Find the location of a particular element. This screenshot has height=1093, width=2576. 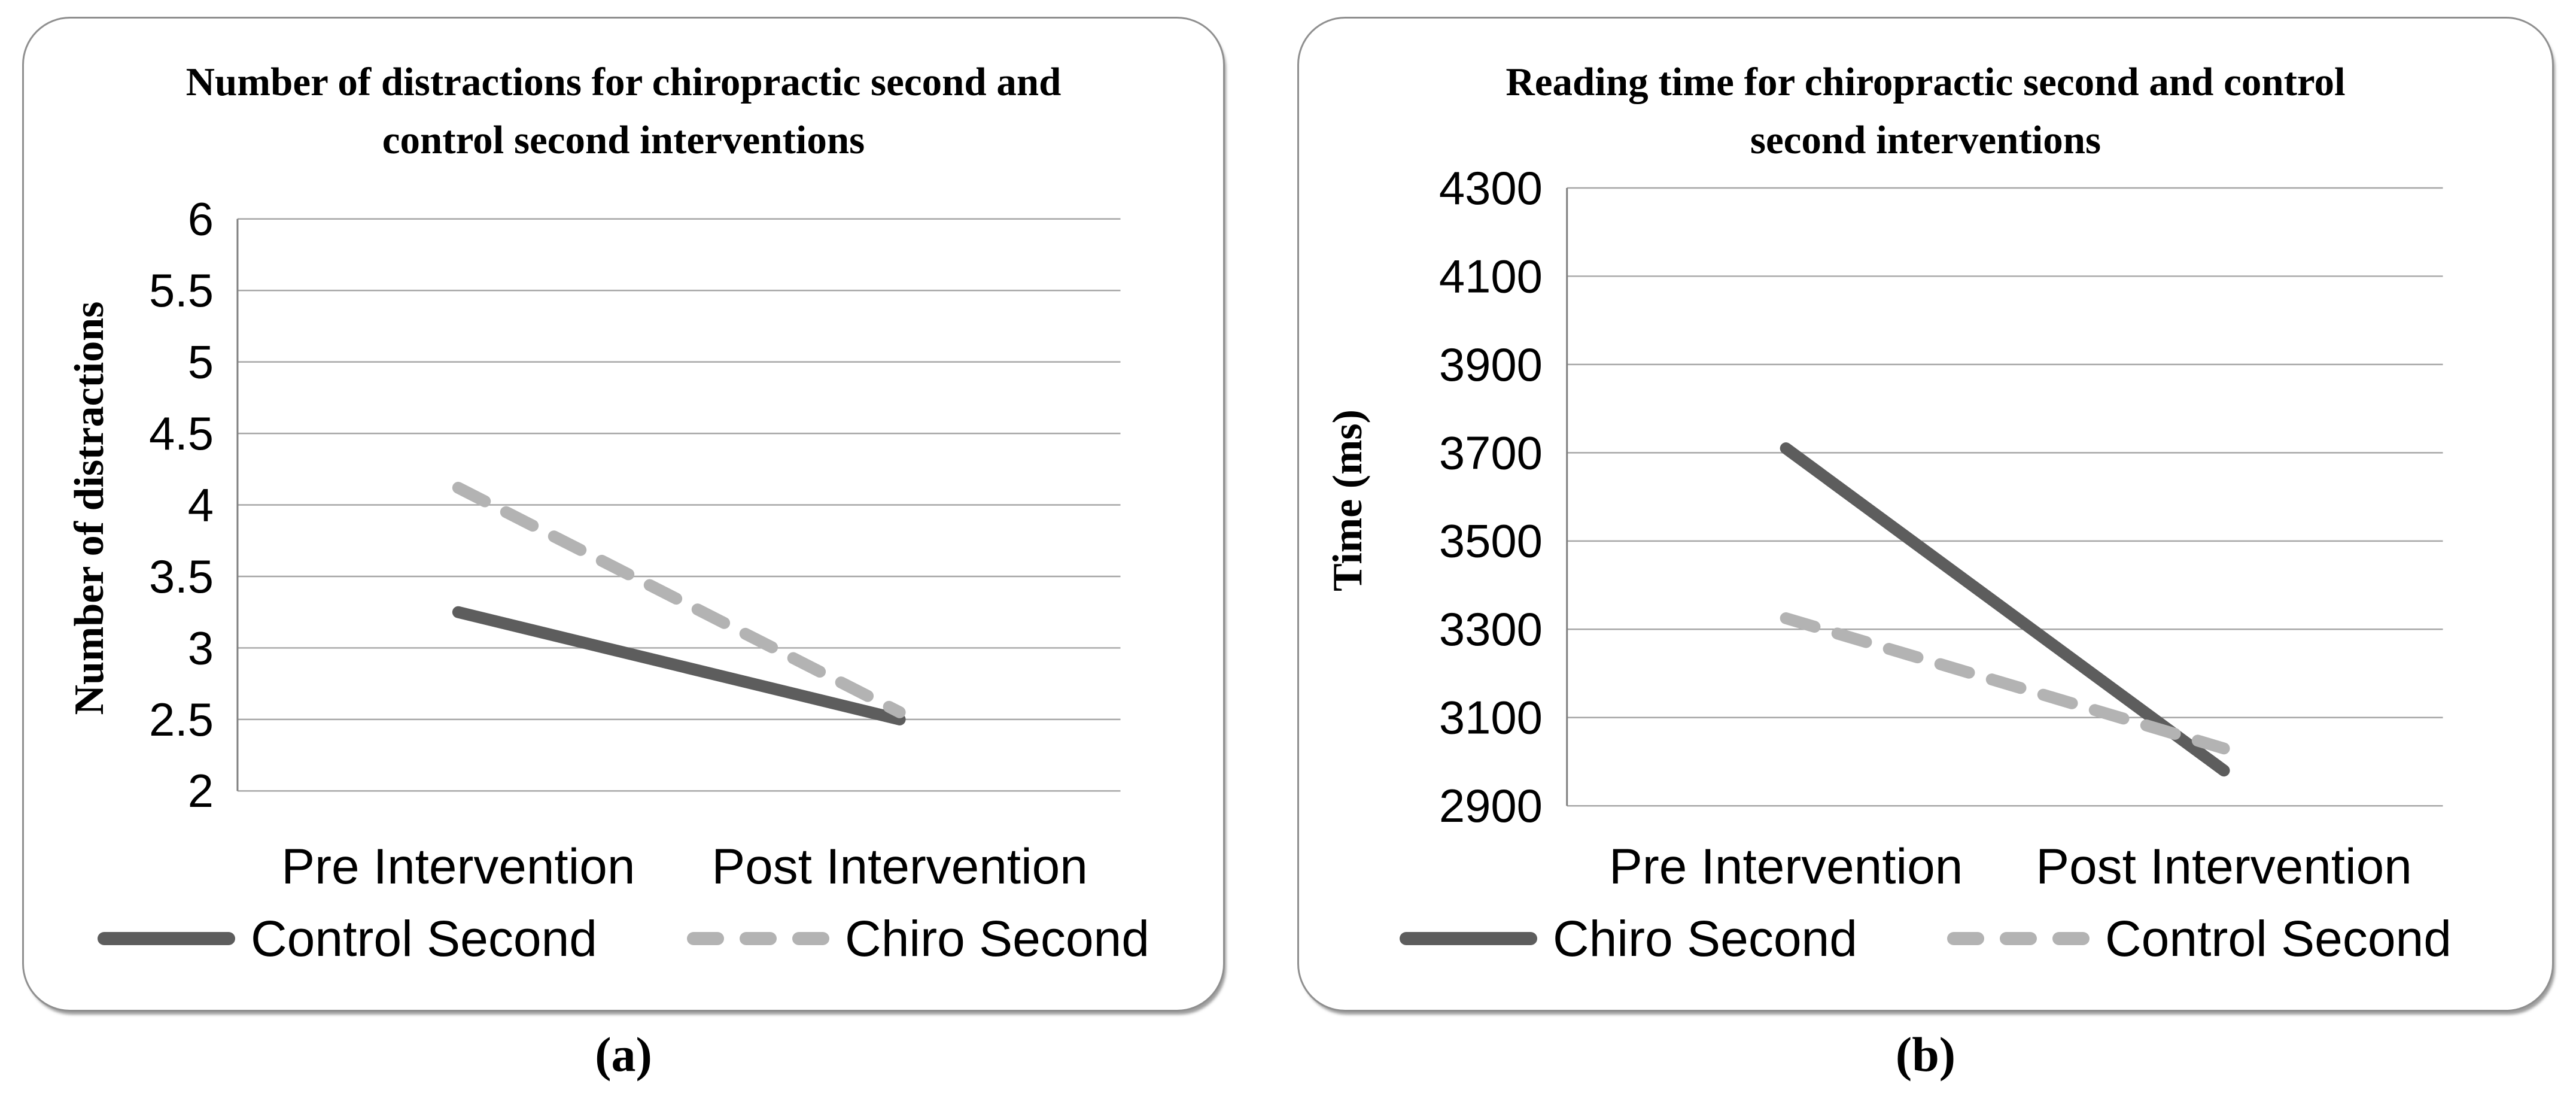

legend: Chiro Second Control Second is located at coordinates (1925, 939).